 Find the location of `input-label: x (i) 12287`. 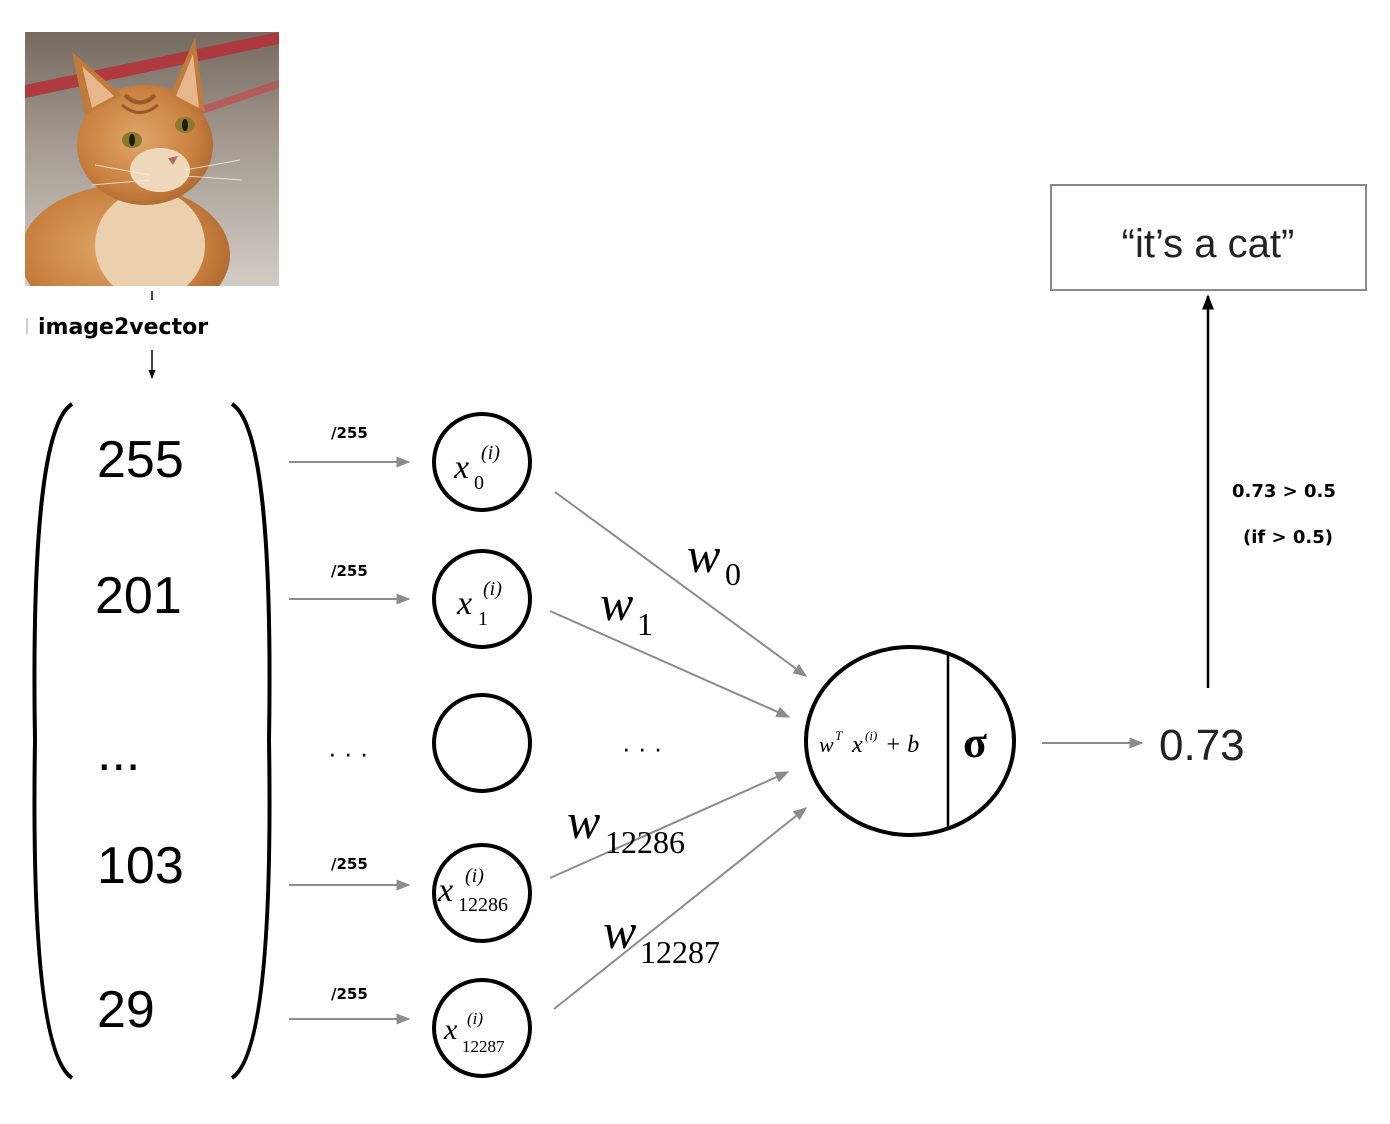

input-label: x (i) 12287 is located at coordinates (474, 1032).